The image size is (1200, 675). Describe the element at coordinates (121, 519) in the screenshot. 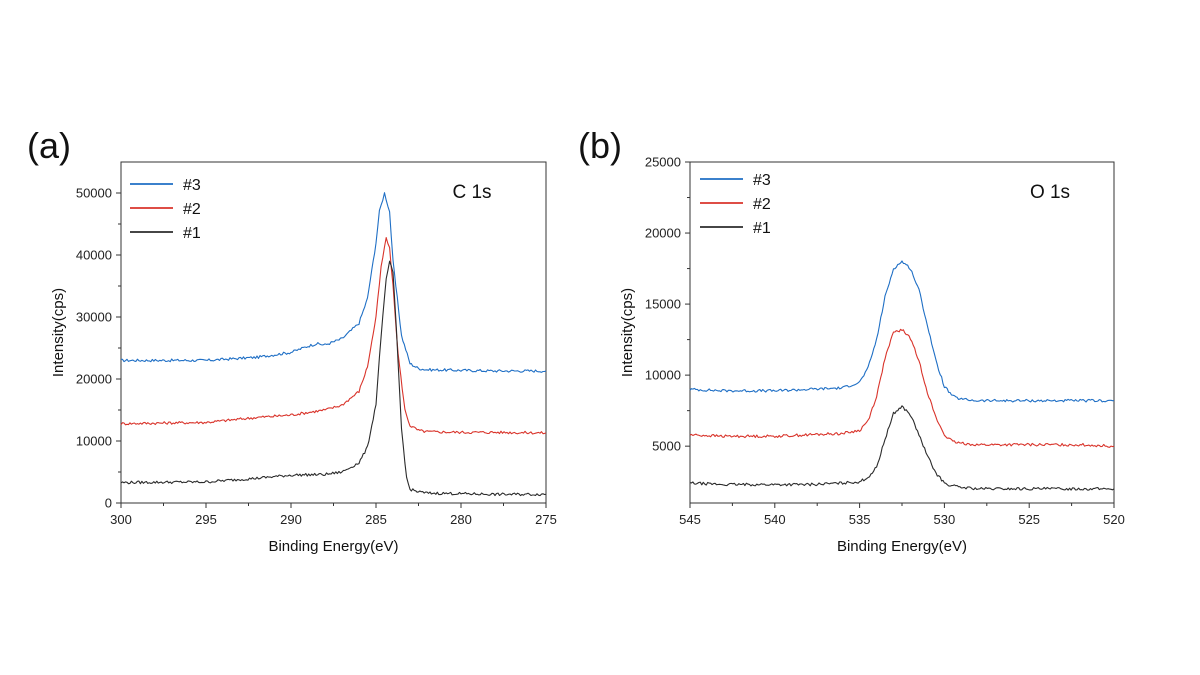

I see `x-tick-label: 300` at that location.